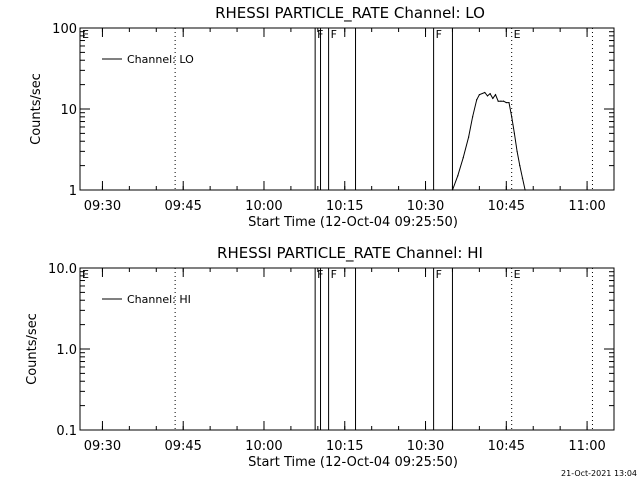  I want to click on chart-title: RHESSI PARTICLE_RATE Channel: LO, so click(350, 13).